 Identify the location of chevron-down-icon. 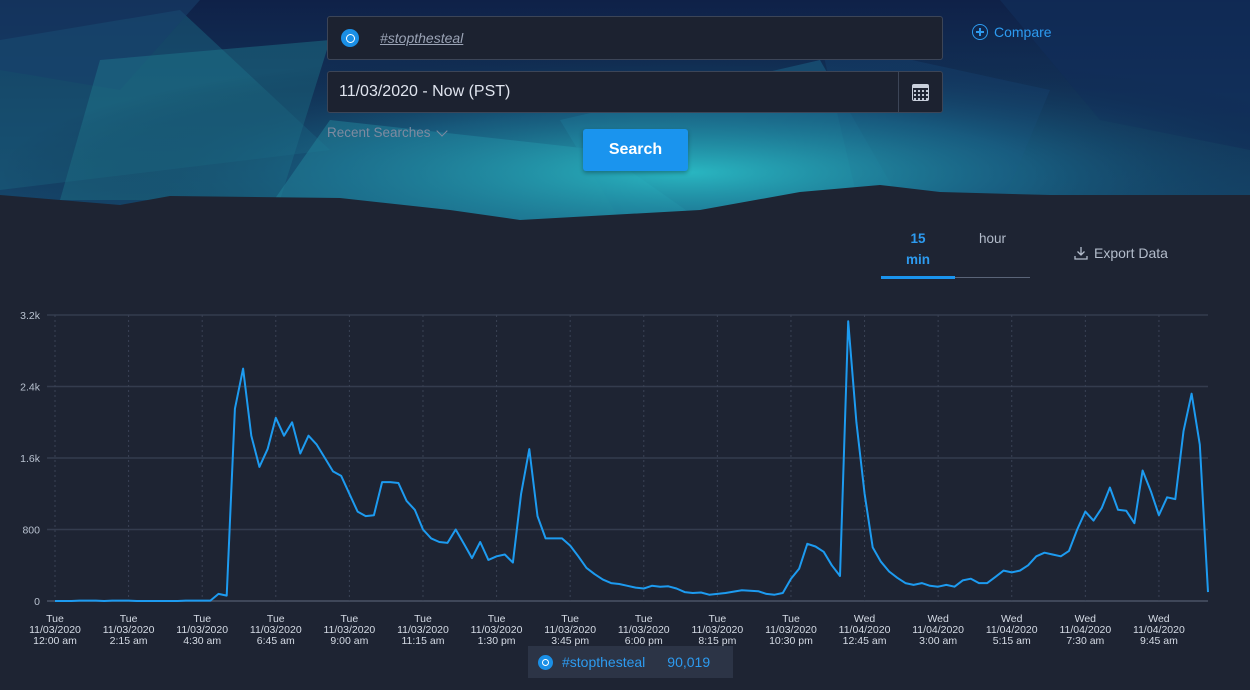
(441, 130).